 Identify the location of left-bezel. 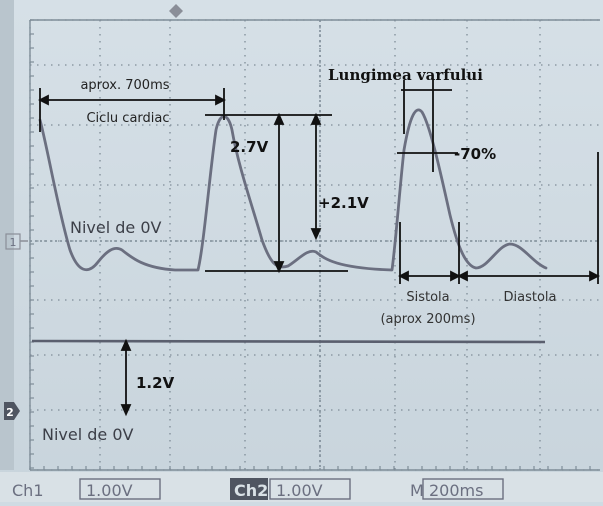
(7, 235).